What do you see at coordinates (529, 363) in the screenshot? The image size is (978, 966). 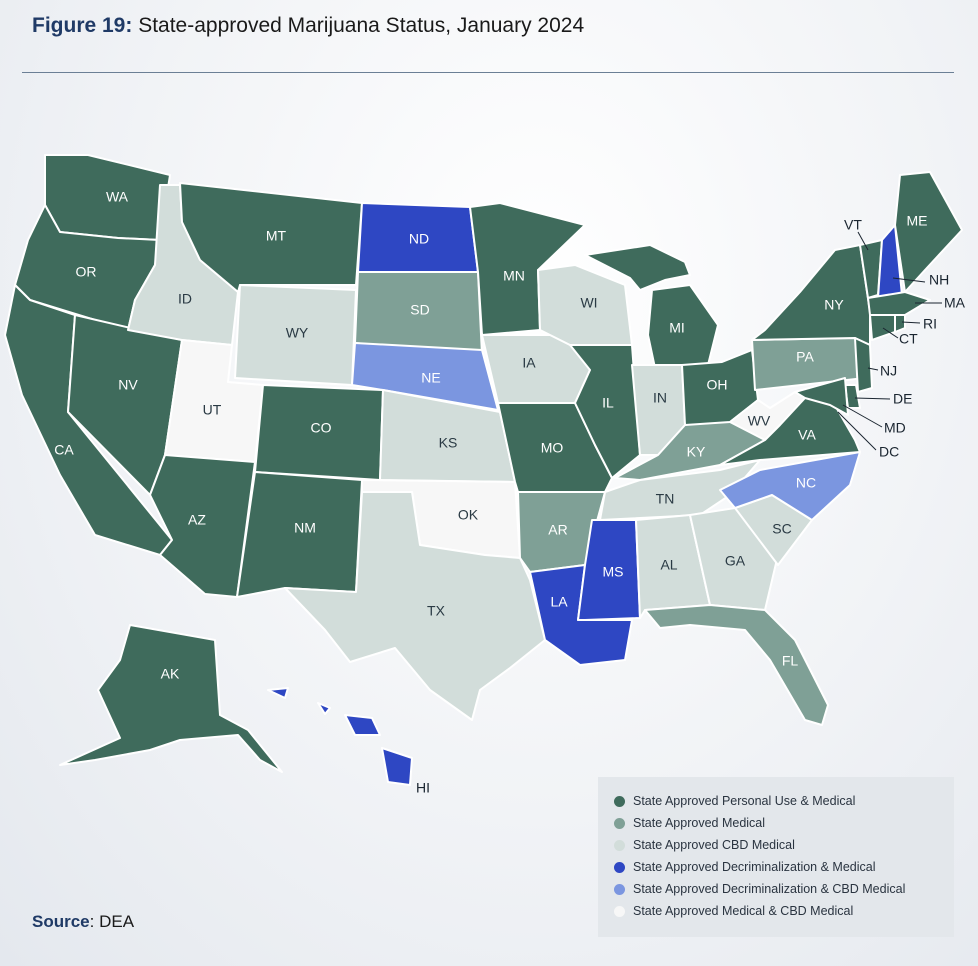 I see `label-IA: IA` at bounding box center [529, 363].